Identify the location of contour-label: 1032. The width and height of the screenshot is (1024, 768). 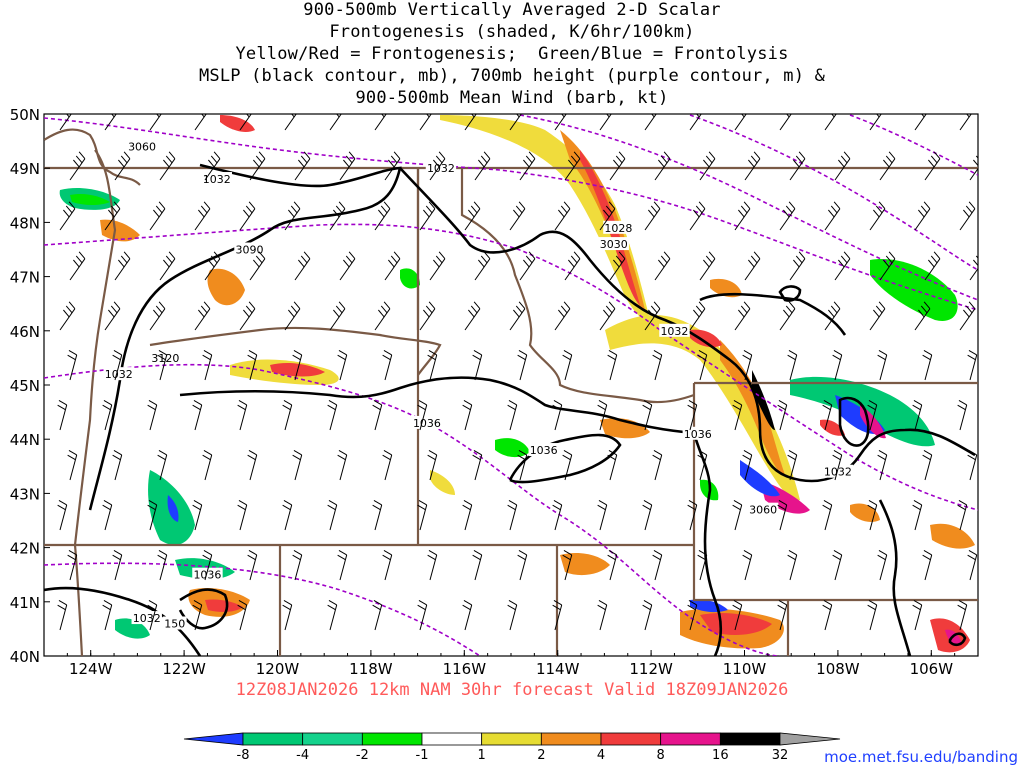
(147, 618).